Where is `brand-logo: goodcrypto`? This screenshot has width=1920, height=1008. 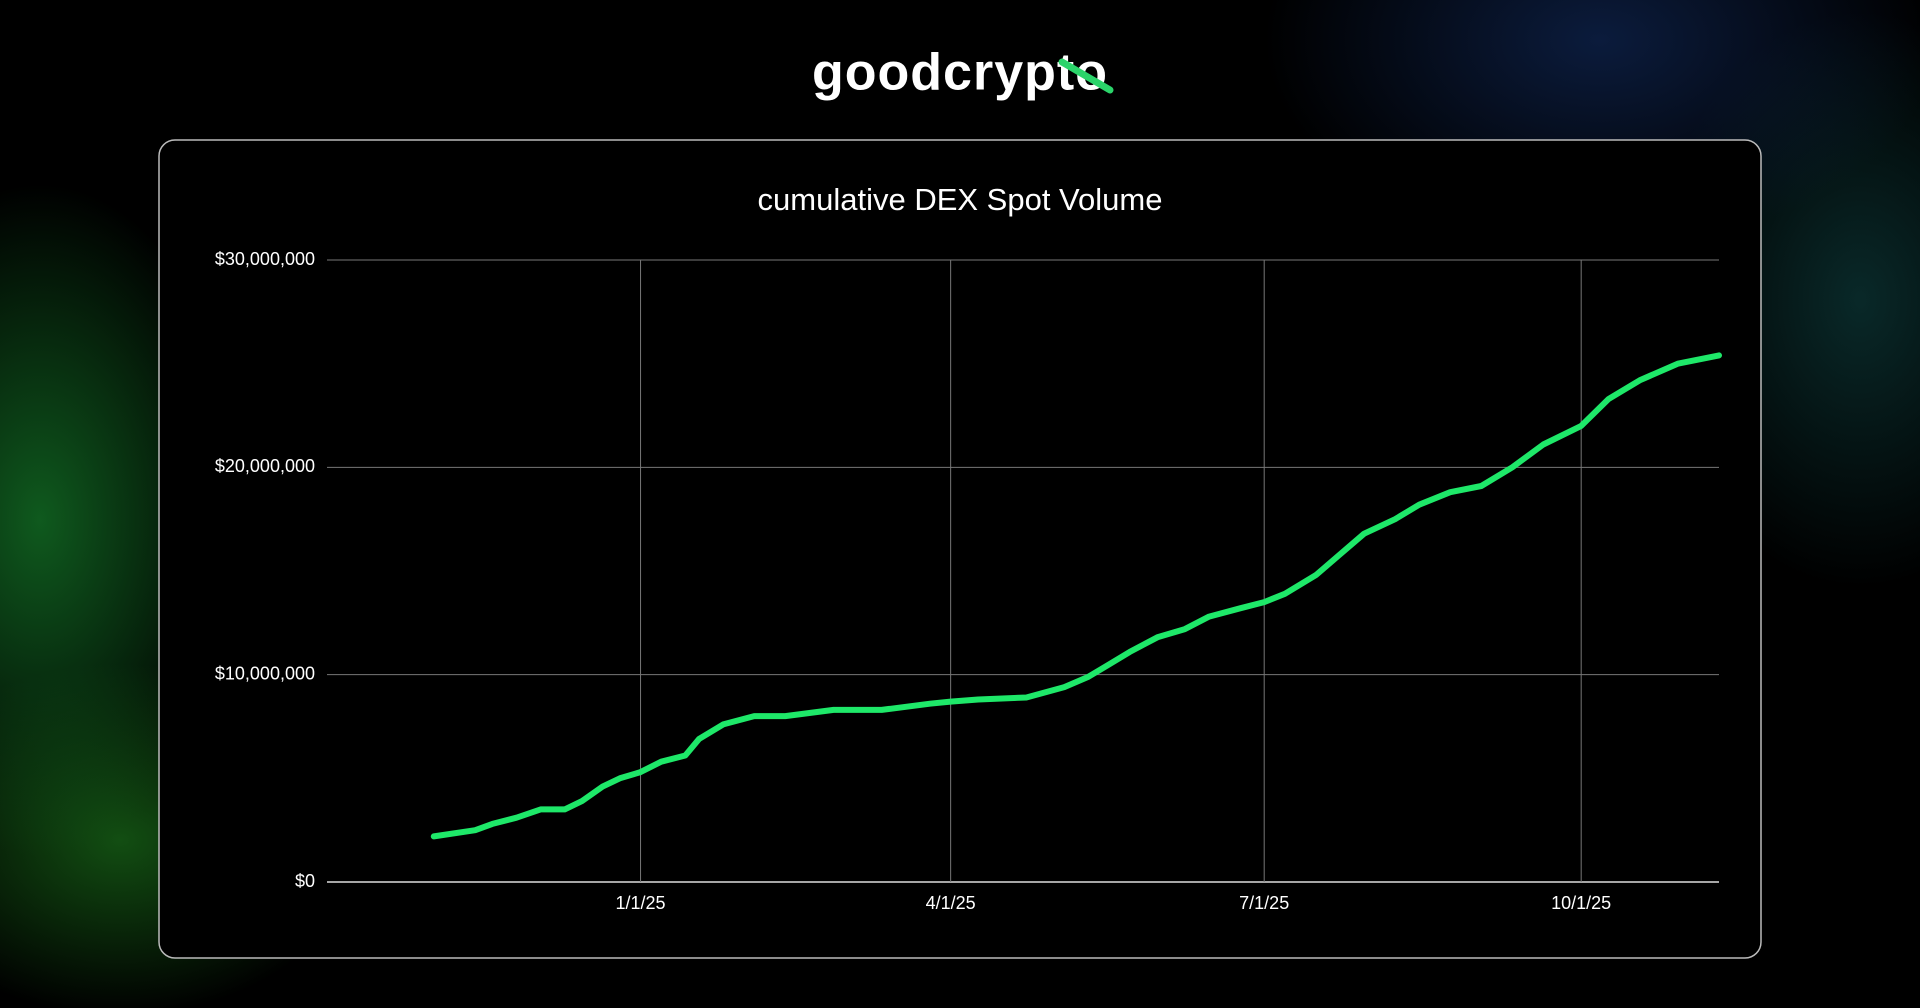 brand-logo: goodcrypto is located at coordinates (960, 73).